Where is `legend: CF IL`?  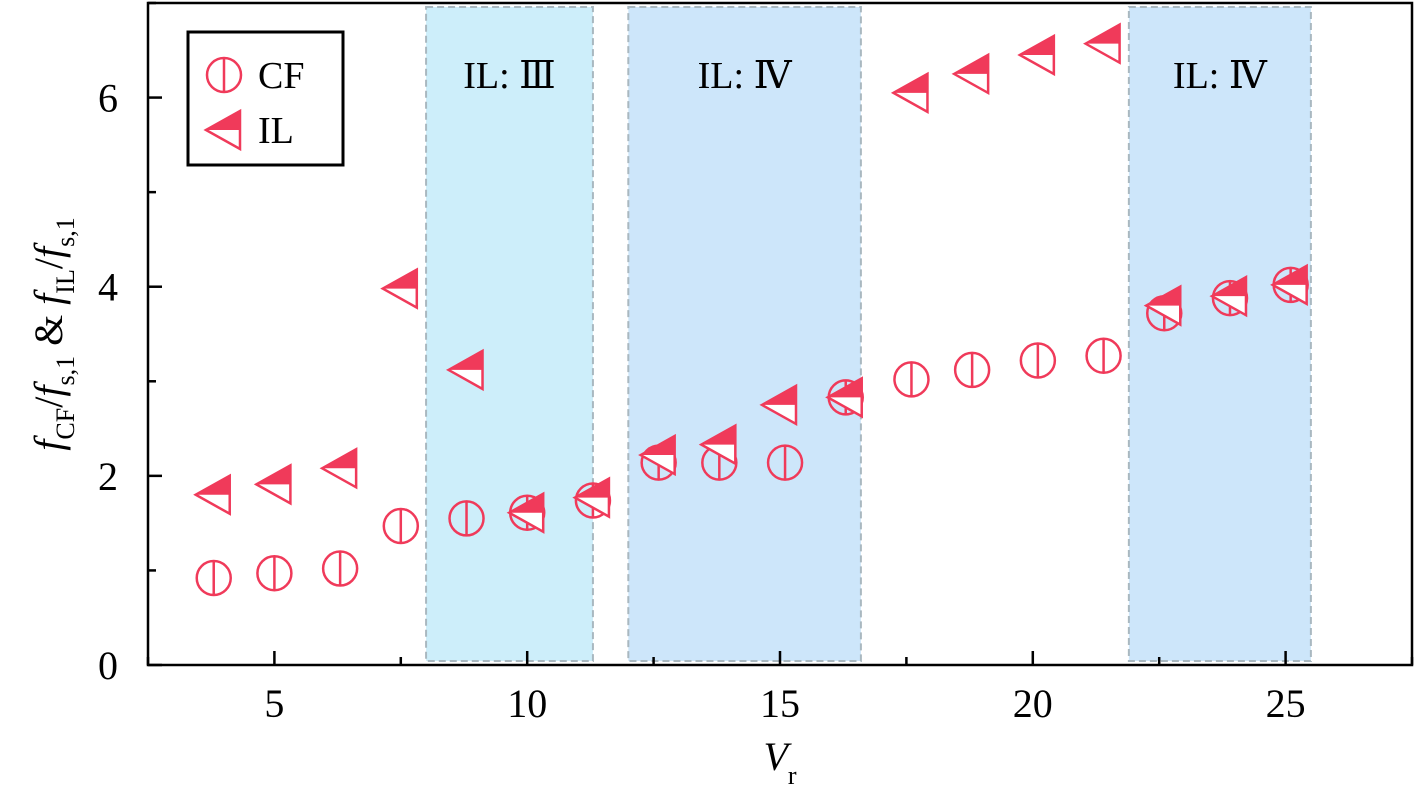
legend: CF IL is located at coordinates (265, 98).